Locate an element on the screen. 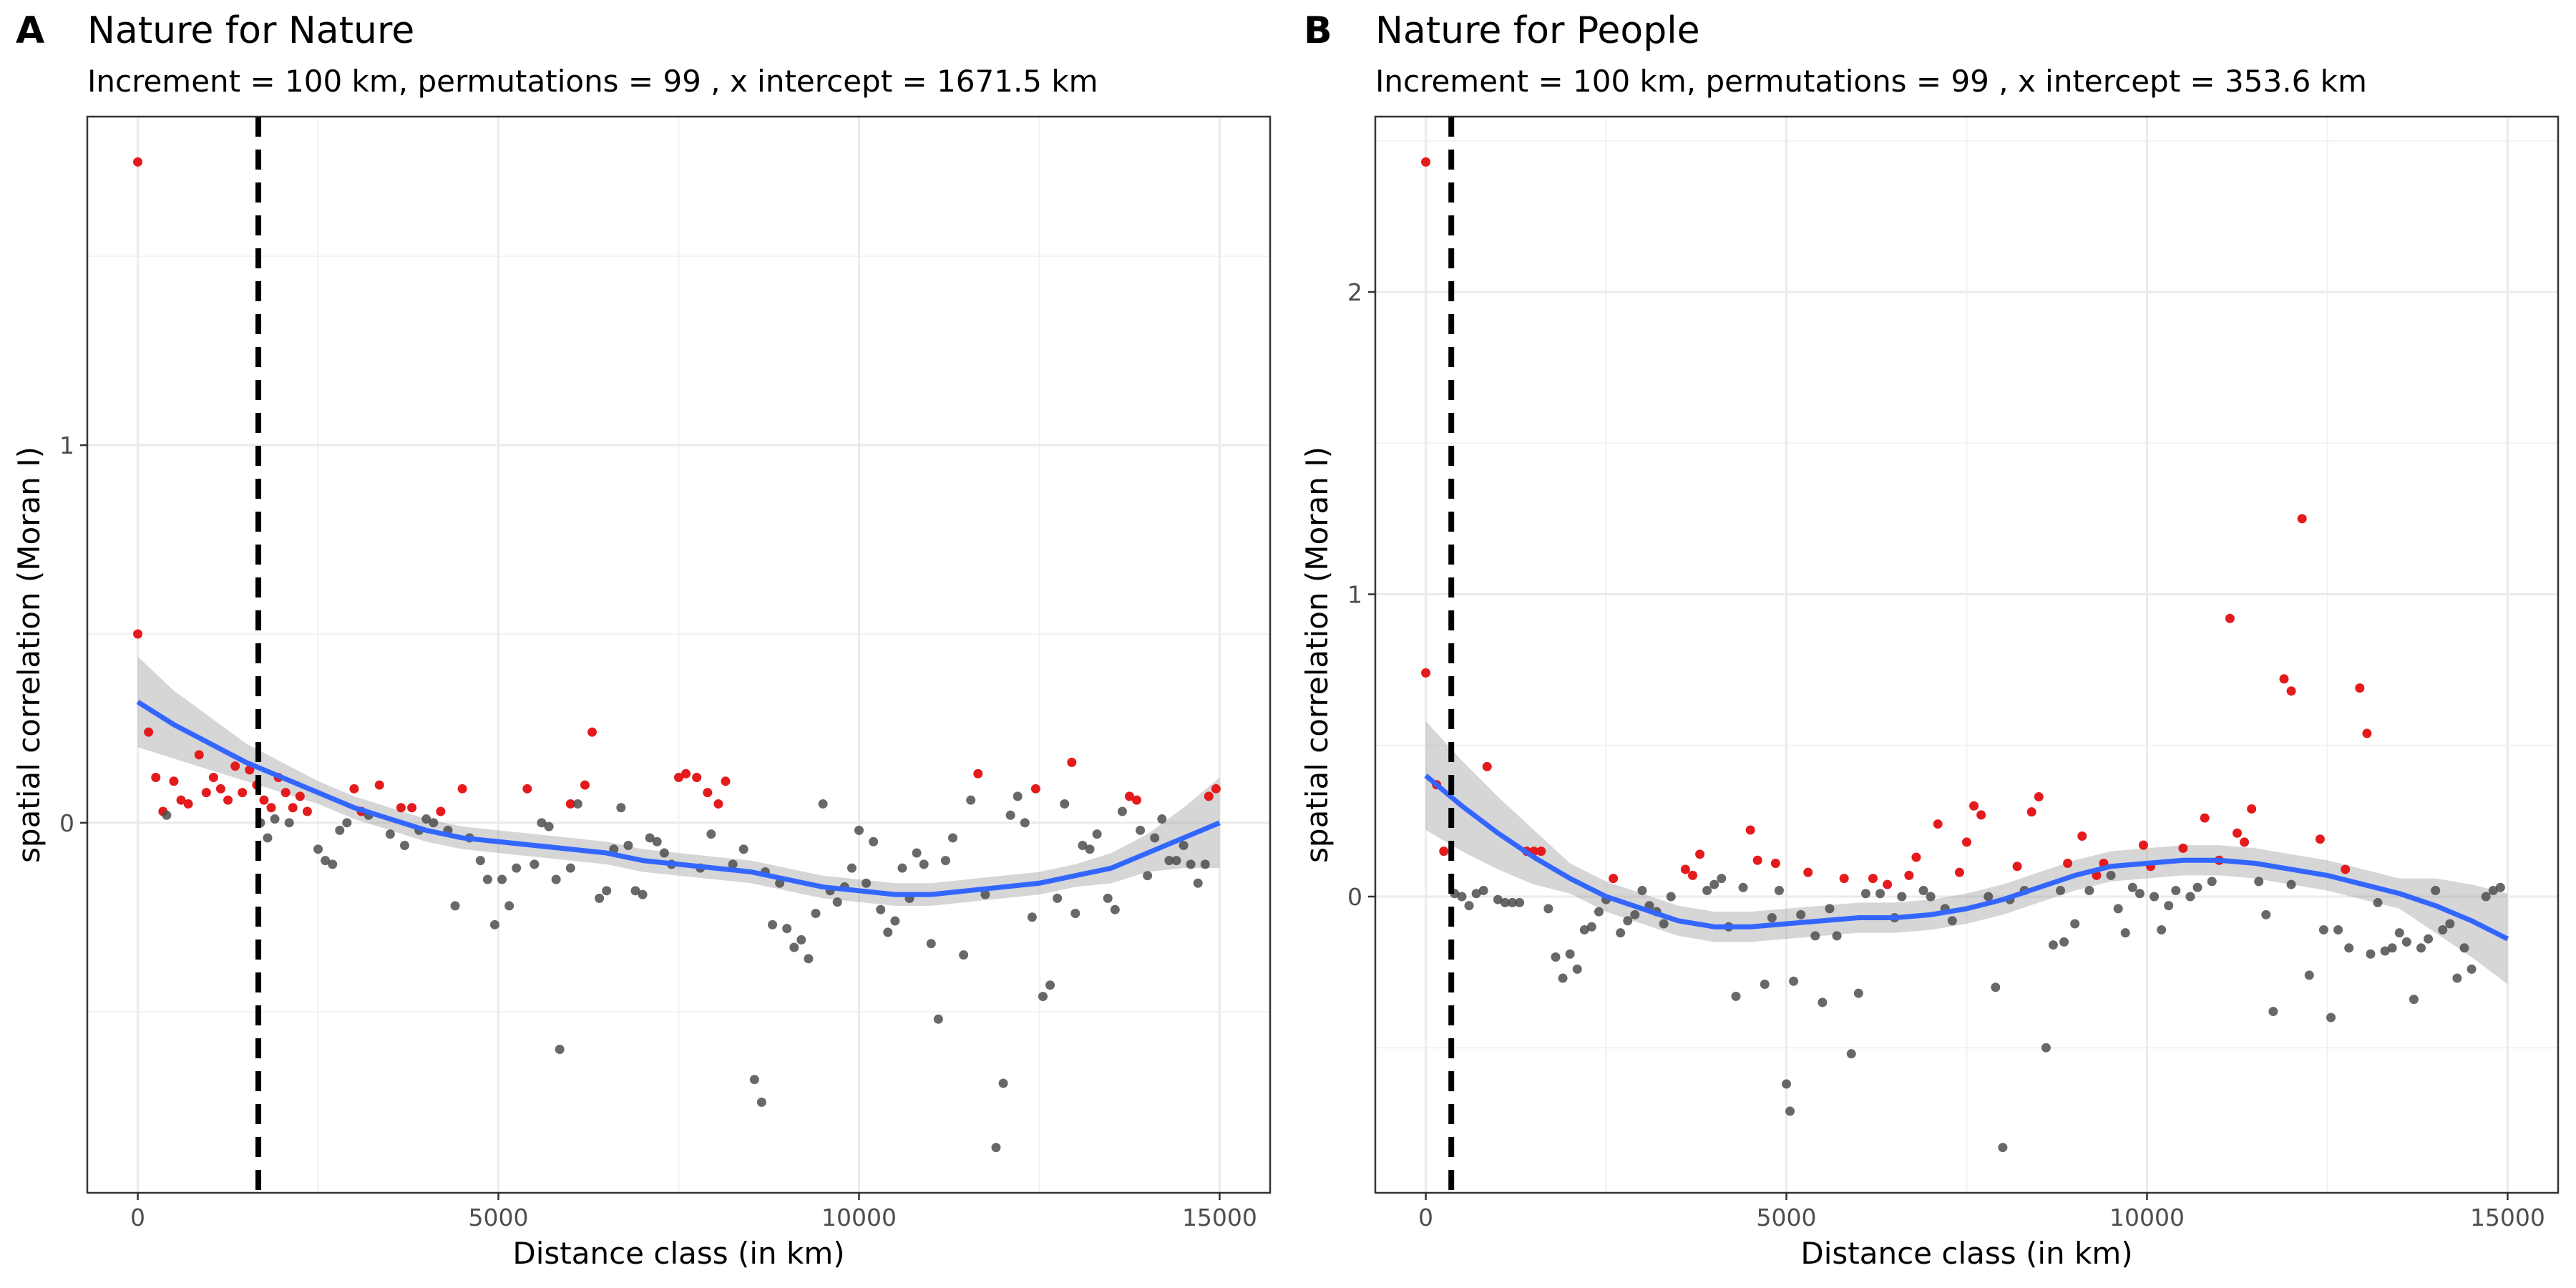 This screenshot has width=2576, height=1288. panel-letter: B is located at coordinates (1318, 30).